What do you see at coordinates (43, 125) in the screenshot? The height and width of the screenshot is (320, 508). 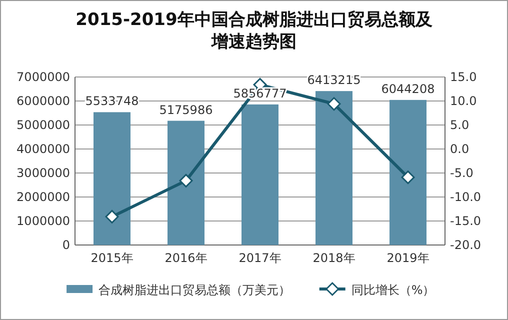 I see `y-tick-label: 5000000` at bounding box center [43, 125].